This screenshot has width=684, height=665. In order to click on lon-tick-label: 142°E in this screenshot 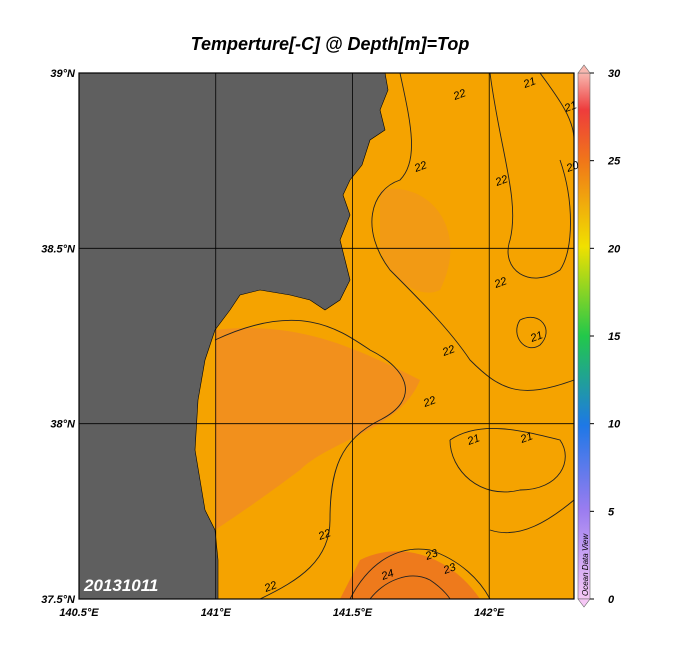, I will do `click(489, 613)`.